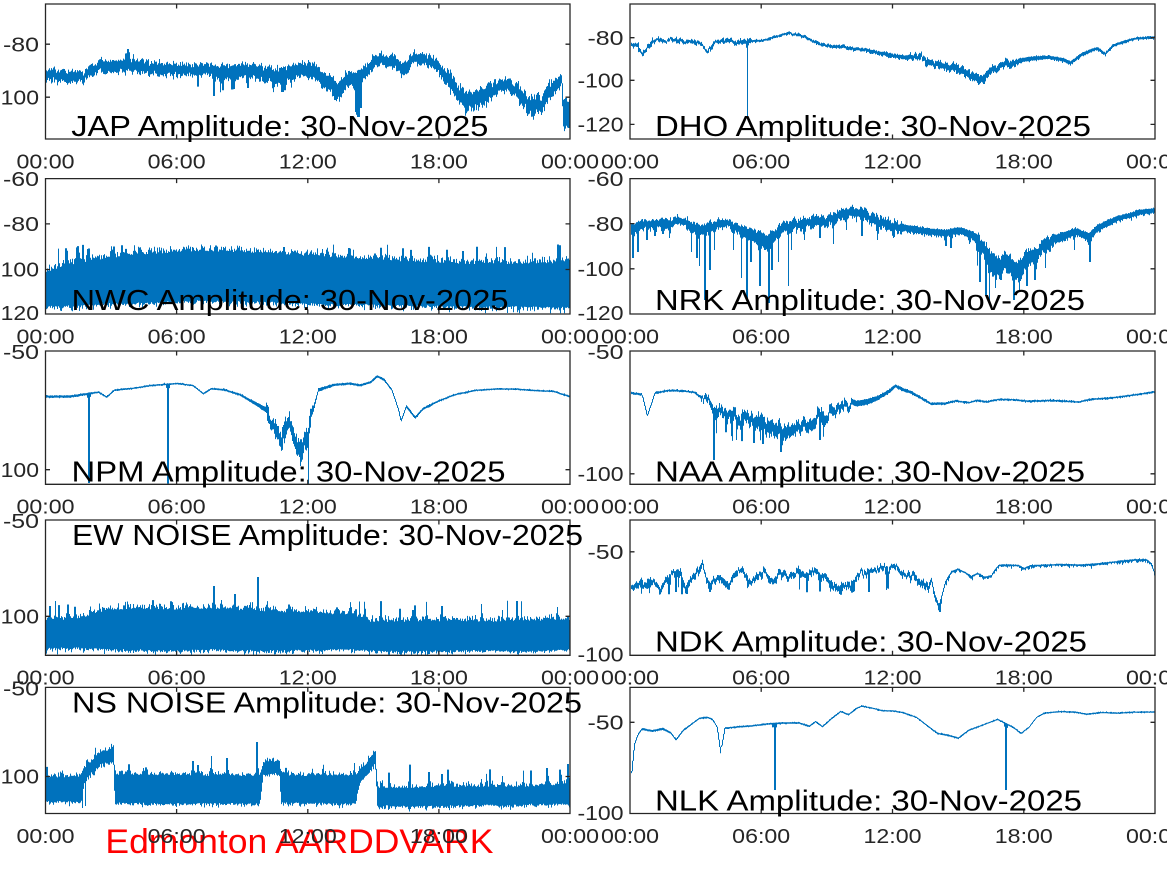  Describe the element at coordinates (279, 127) in the screenshot. I see `svg-text: JAP Amplitude: 30-Nov-2025` at that location.